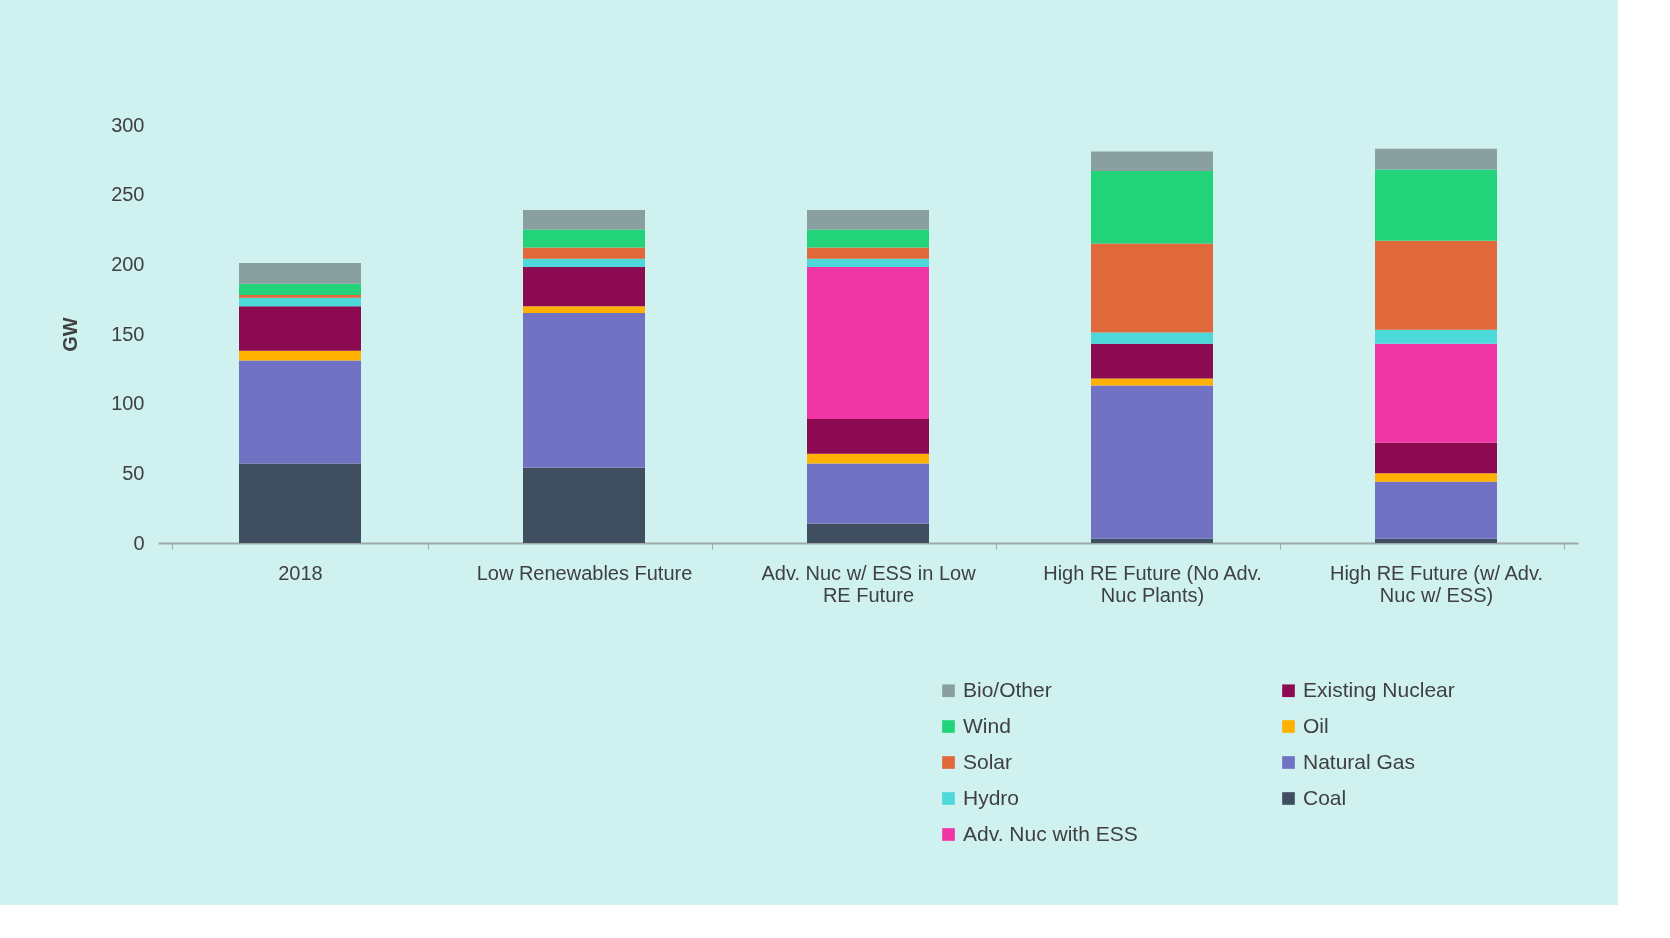 This screenshot has height=938, width=1670. What do you see at coordinates (1316, 725) in the screenshot?
I see `legend-label: Oil` at bounding box center [1316, 725].